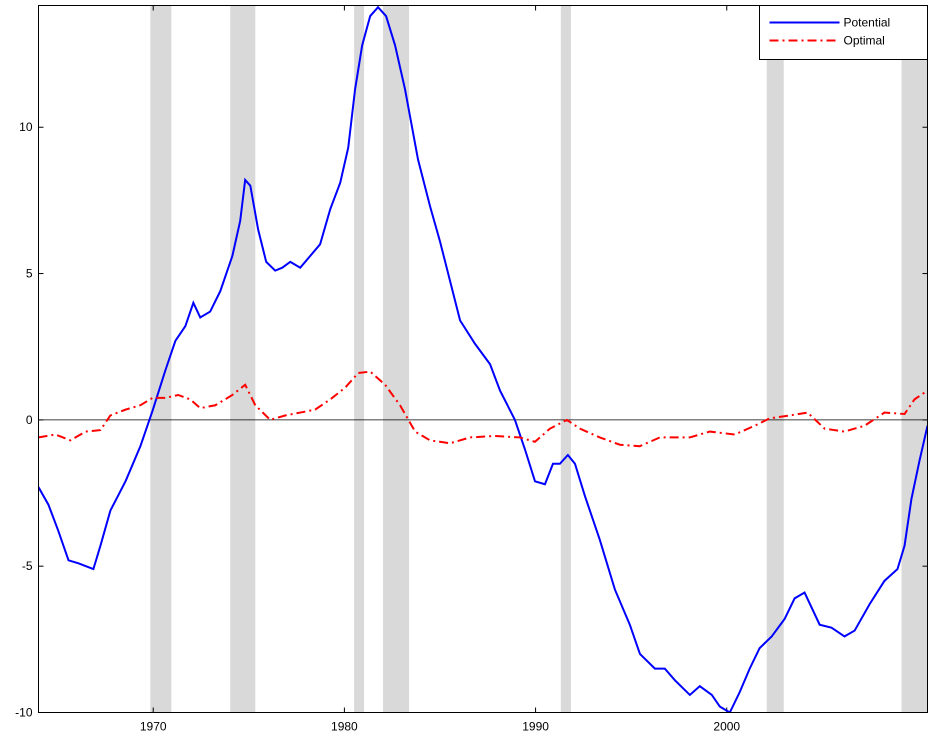 The height and width of the screenshot is (738, 928). Describe the element at coordinates (27, 566) in the screenshot. I see `y-tick-label: -5` at that location.